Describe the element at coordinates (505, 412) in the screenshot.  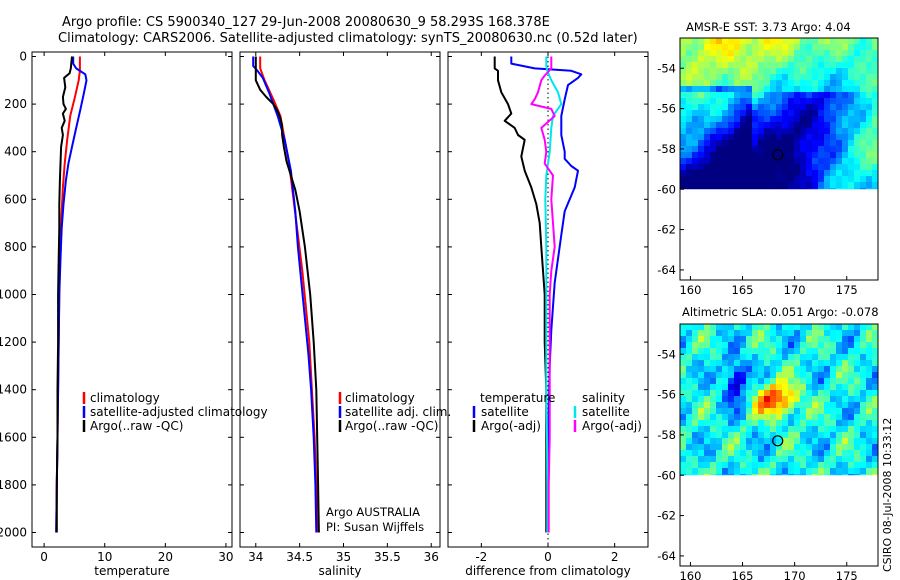
I see `legend-label-temp-satellite: satellite` at that location.